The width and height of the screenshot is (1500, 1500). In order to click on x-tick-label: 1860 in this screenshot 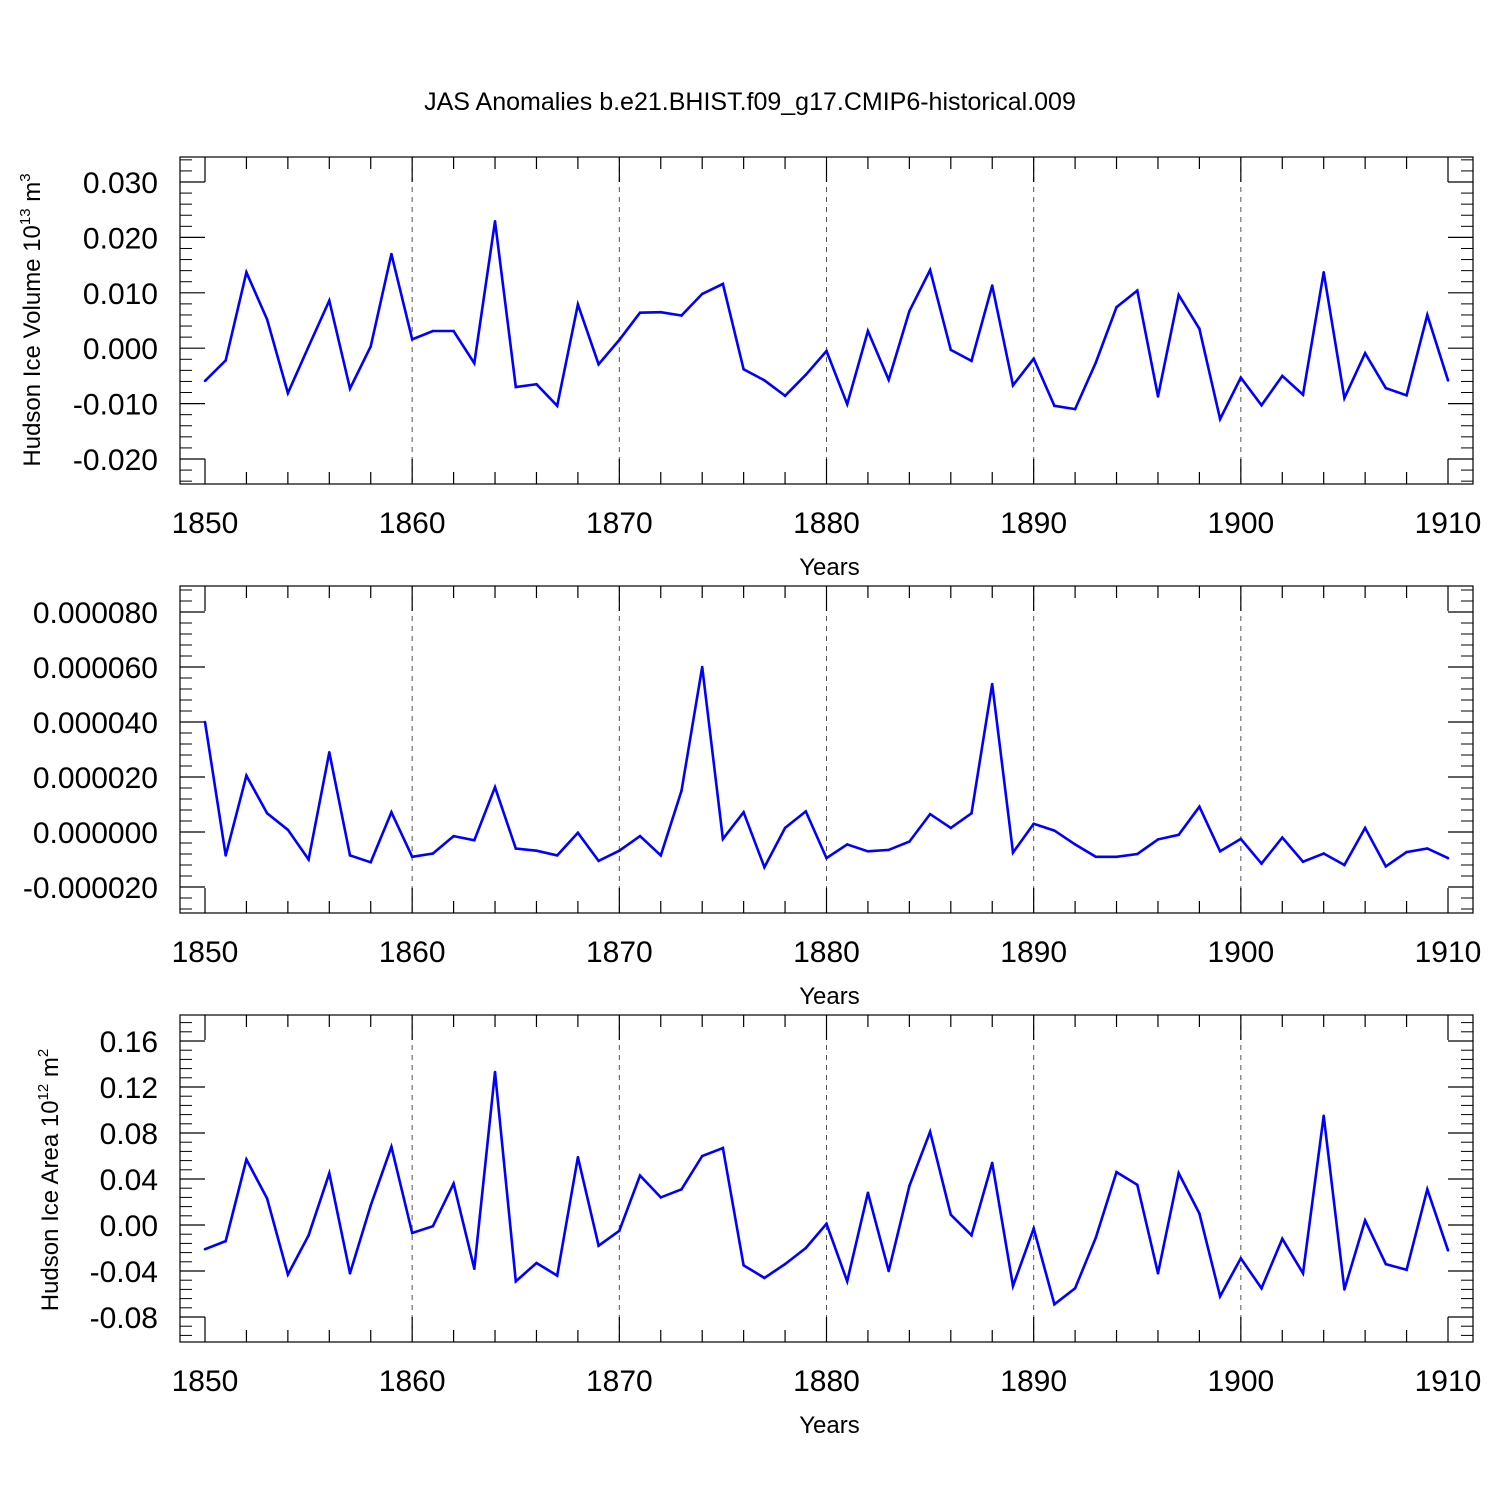, I will do `click(412, 1381)`.